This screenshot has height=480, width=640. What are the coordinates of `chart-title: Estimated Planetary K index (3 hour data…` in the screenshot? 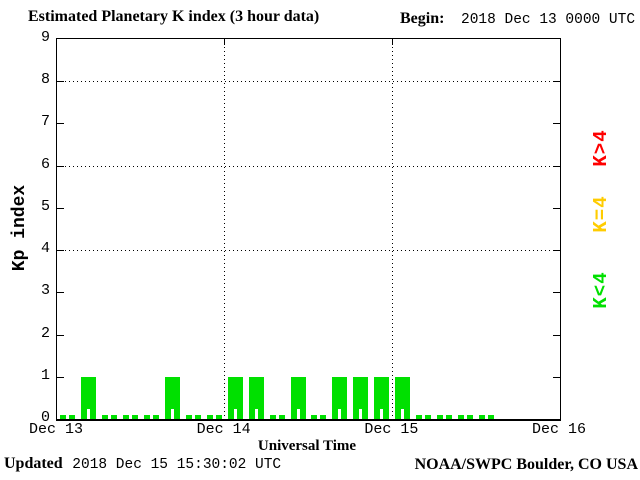 It's located at (174, 16).